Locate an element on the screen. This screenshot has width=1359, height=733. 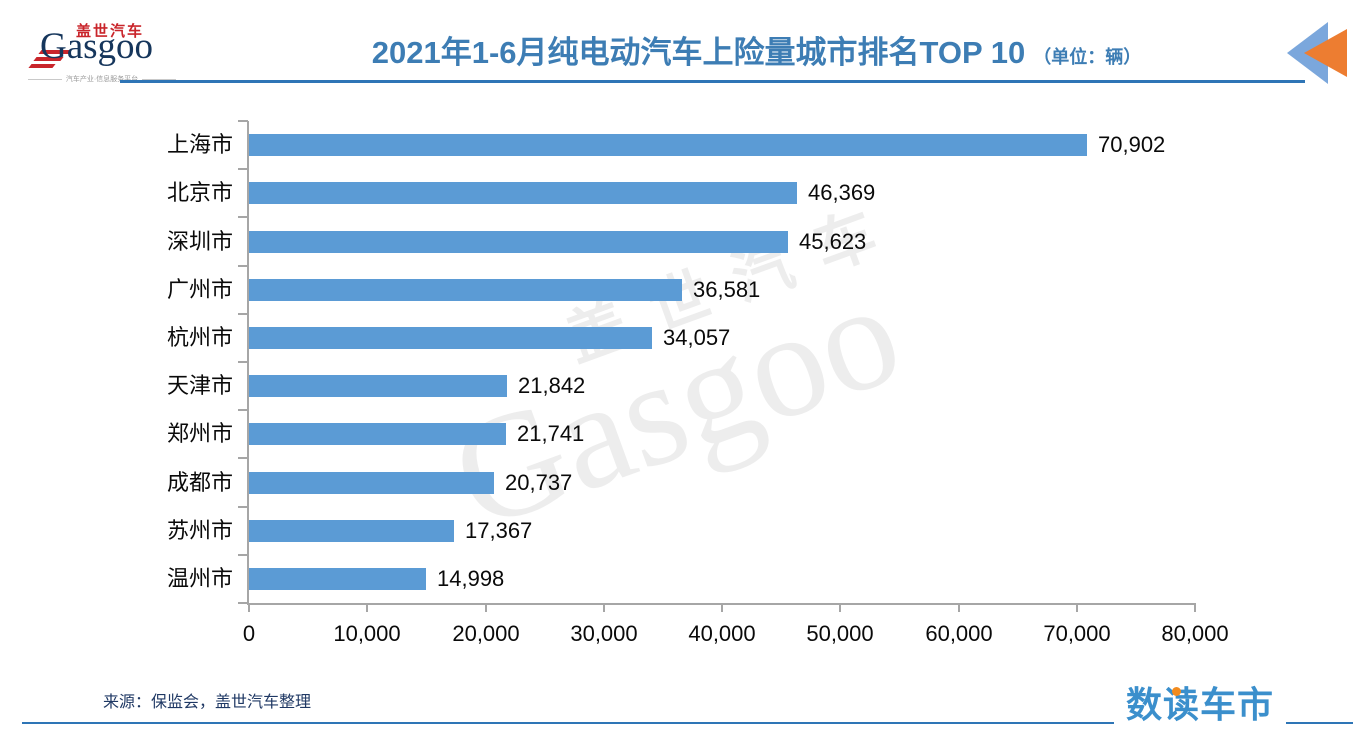
category-label: 苏州市 is located at coordinates (199, 530).